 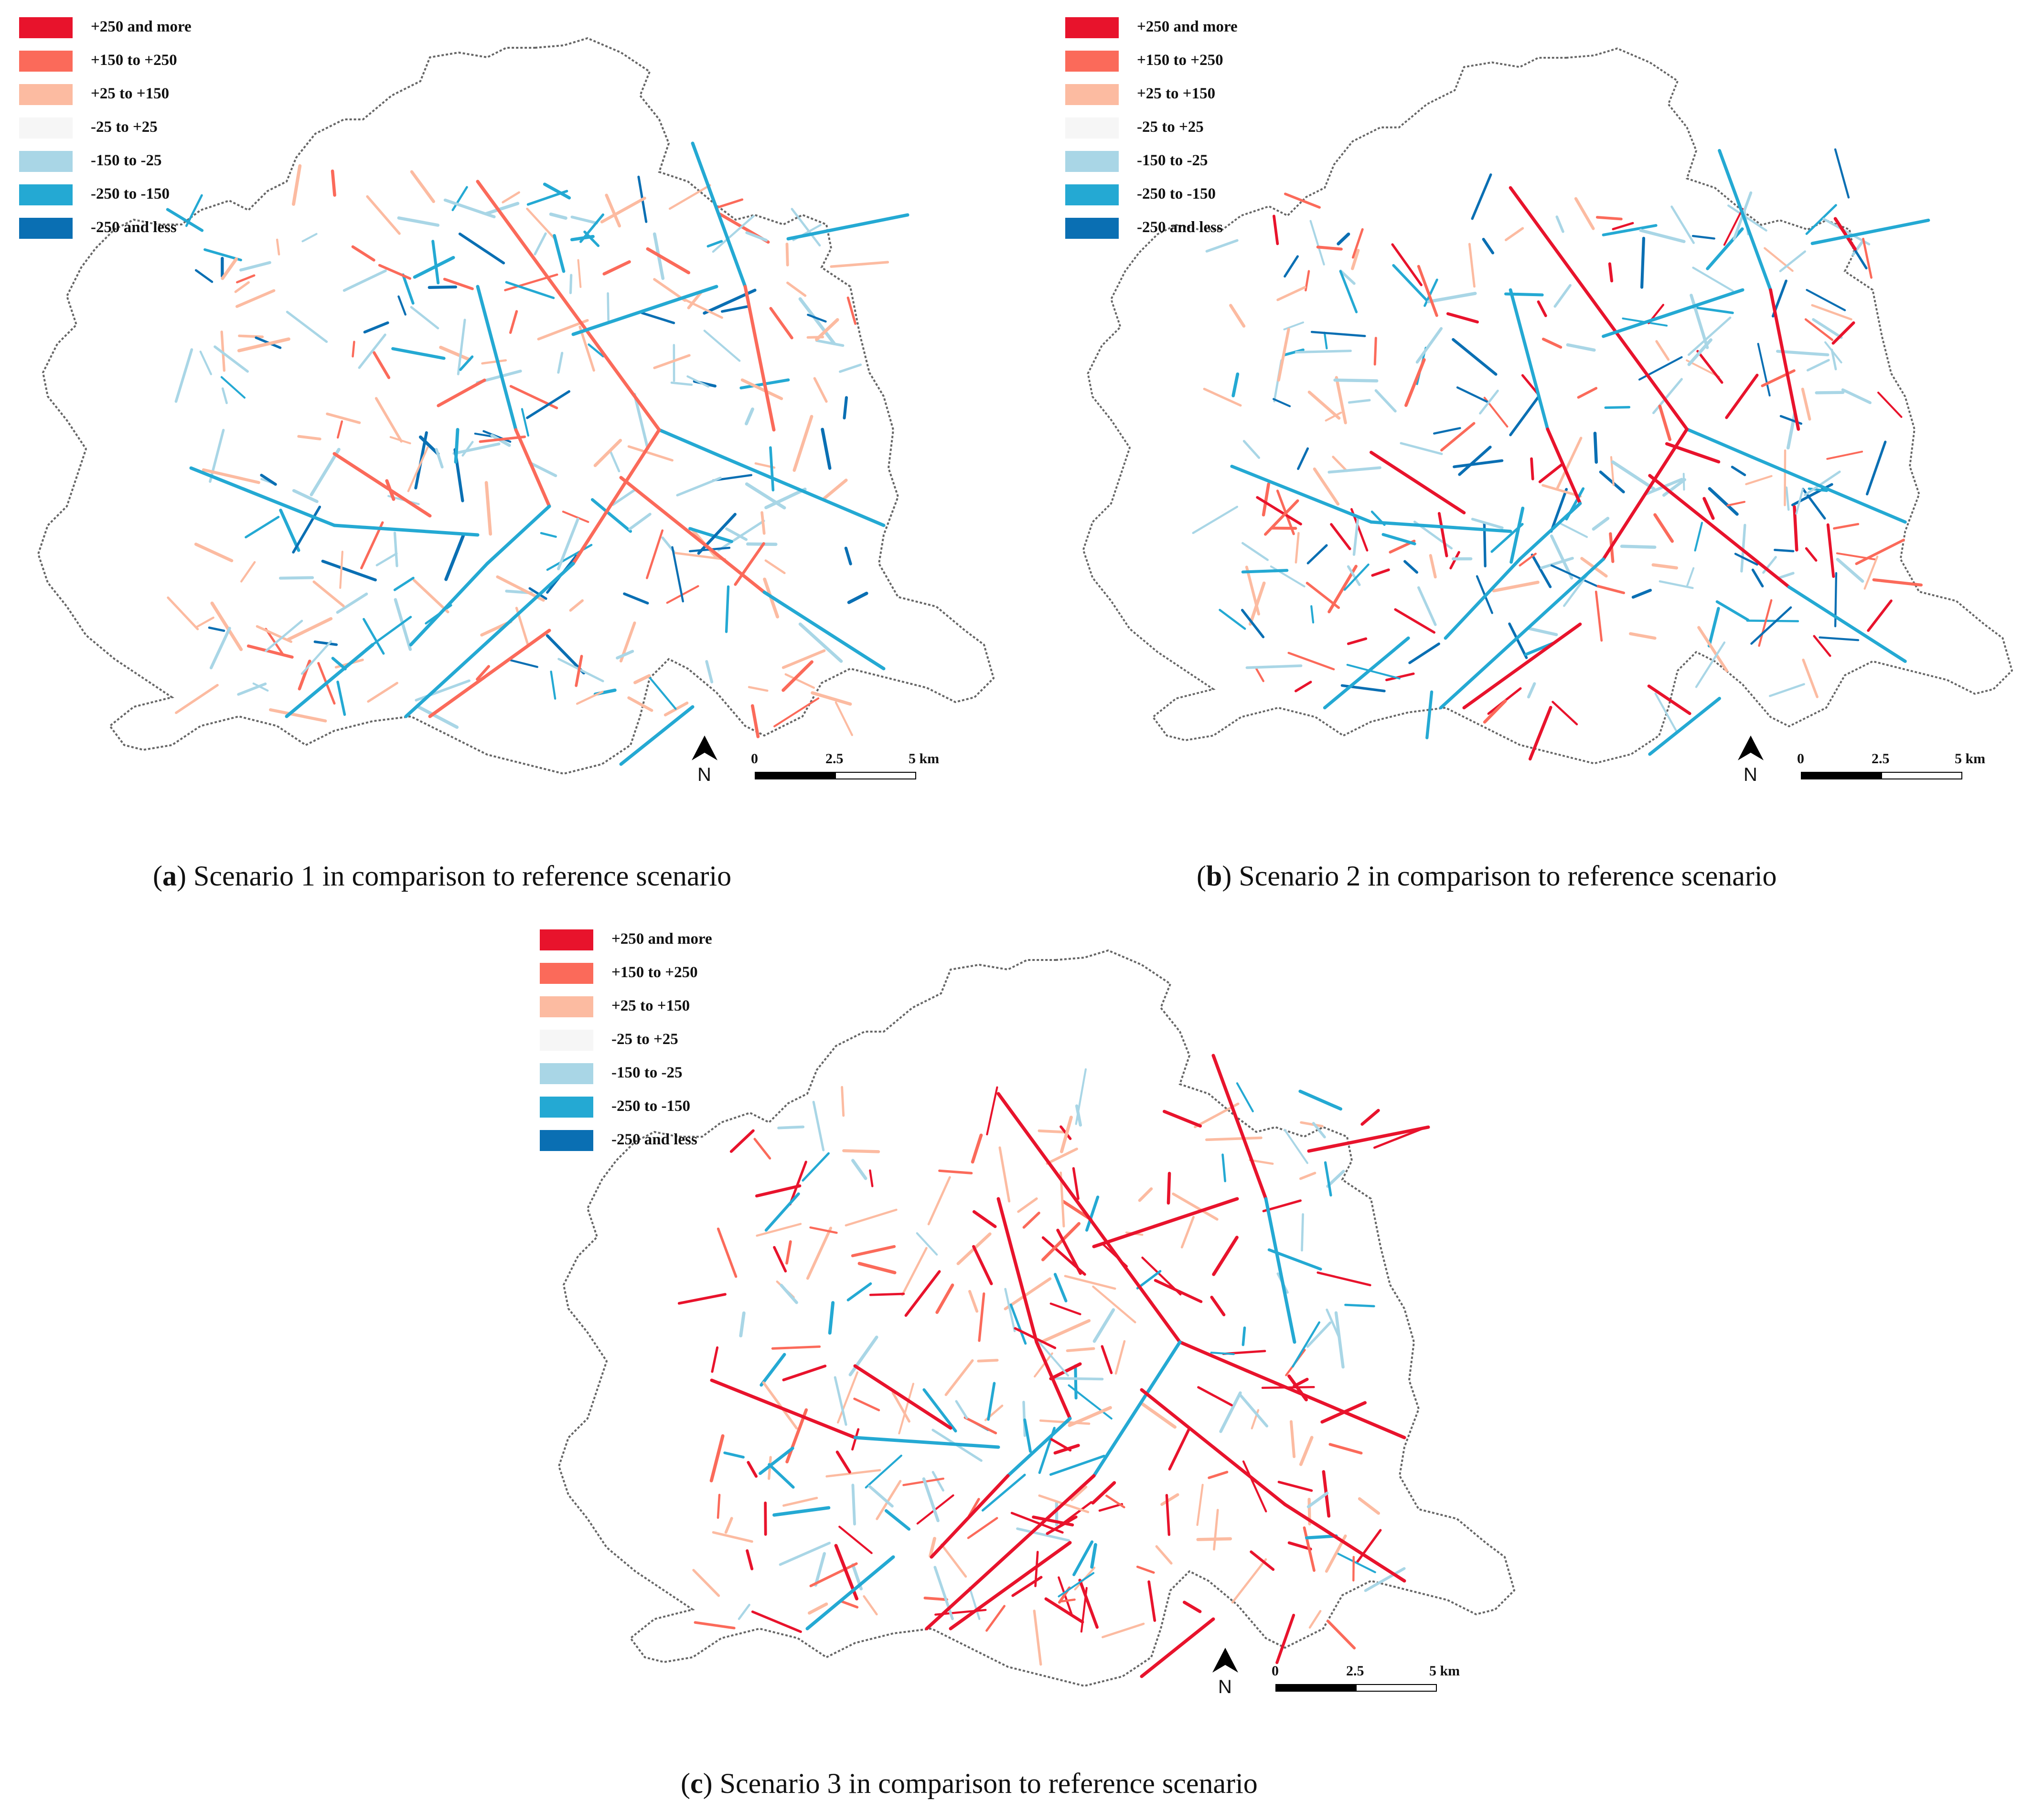 I want to click on scale-tick-label: 5 km, so click(x=1444, y=1671).